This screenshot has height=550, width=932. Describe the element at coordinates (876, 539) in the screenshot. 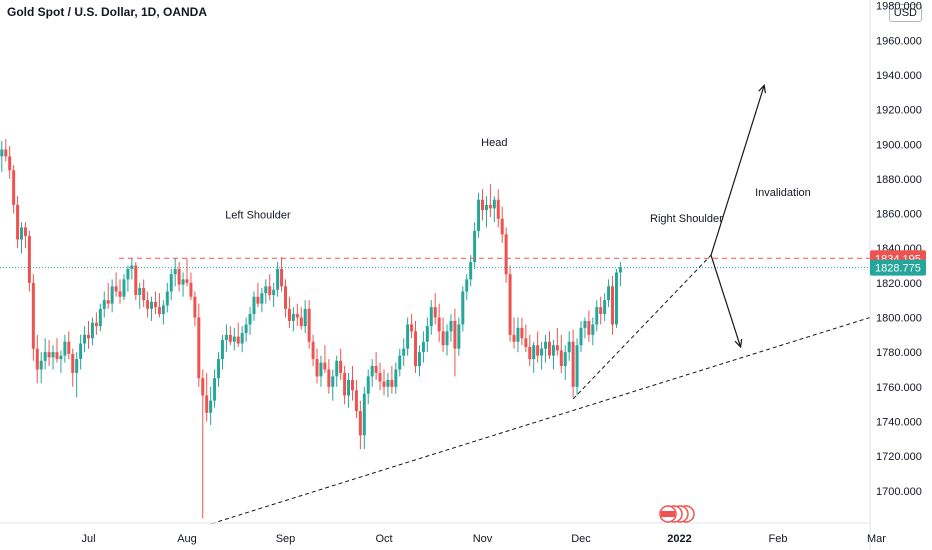

I see `x-tick-label: Mar` at that location.